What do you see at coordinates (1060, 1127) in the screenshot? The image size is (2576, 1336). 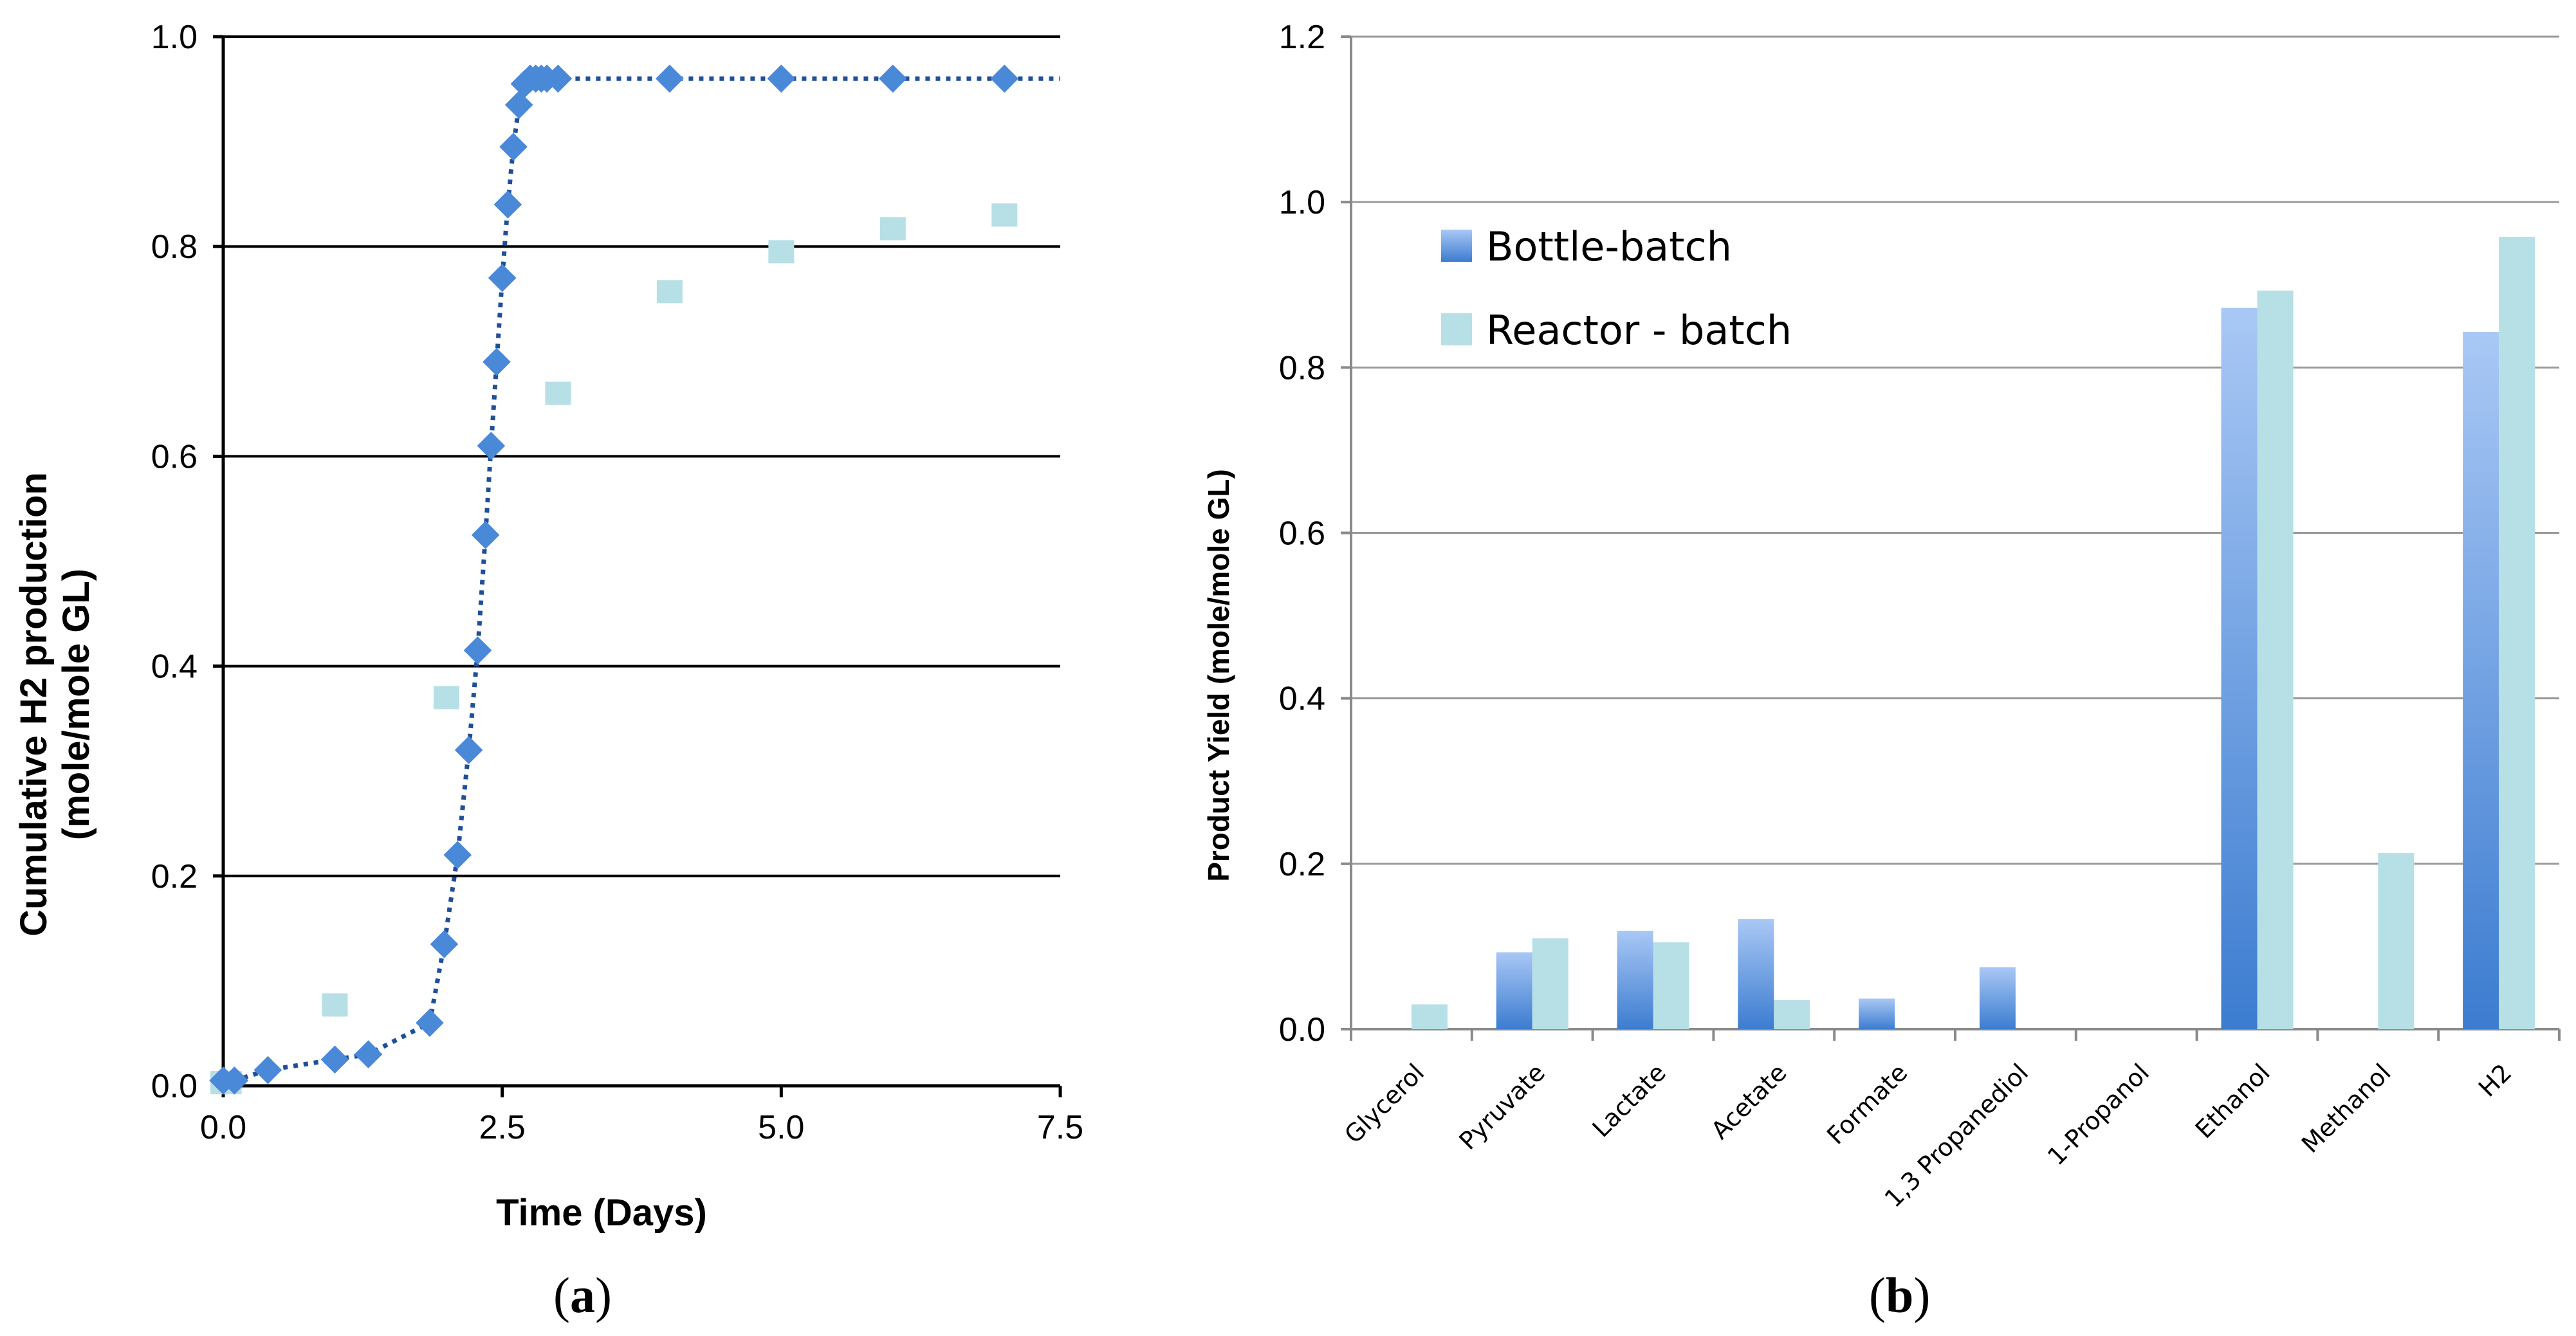 I see `panel-a-x-tick-label: 7.5` at bounding box center [1060, 1127].